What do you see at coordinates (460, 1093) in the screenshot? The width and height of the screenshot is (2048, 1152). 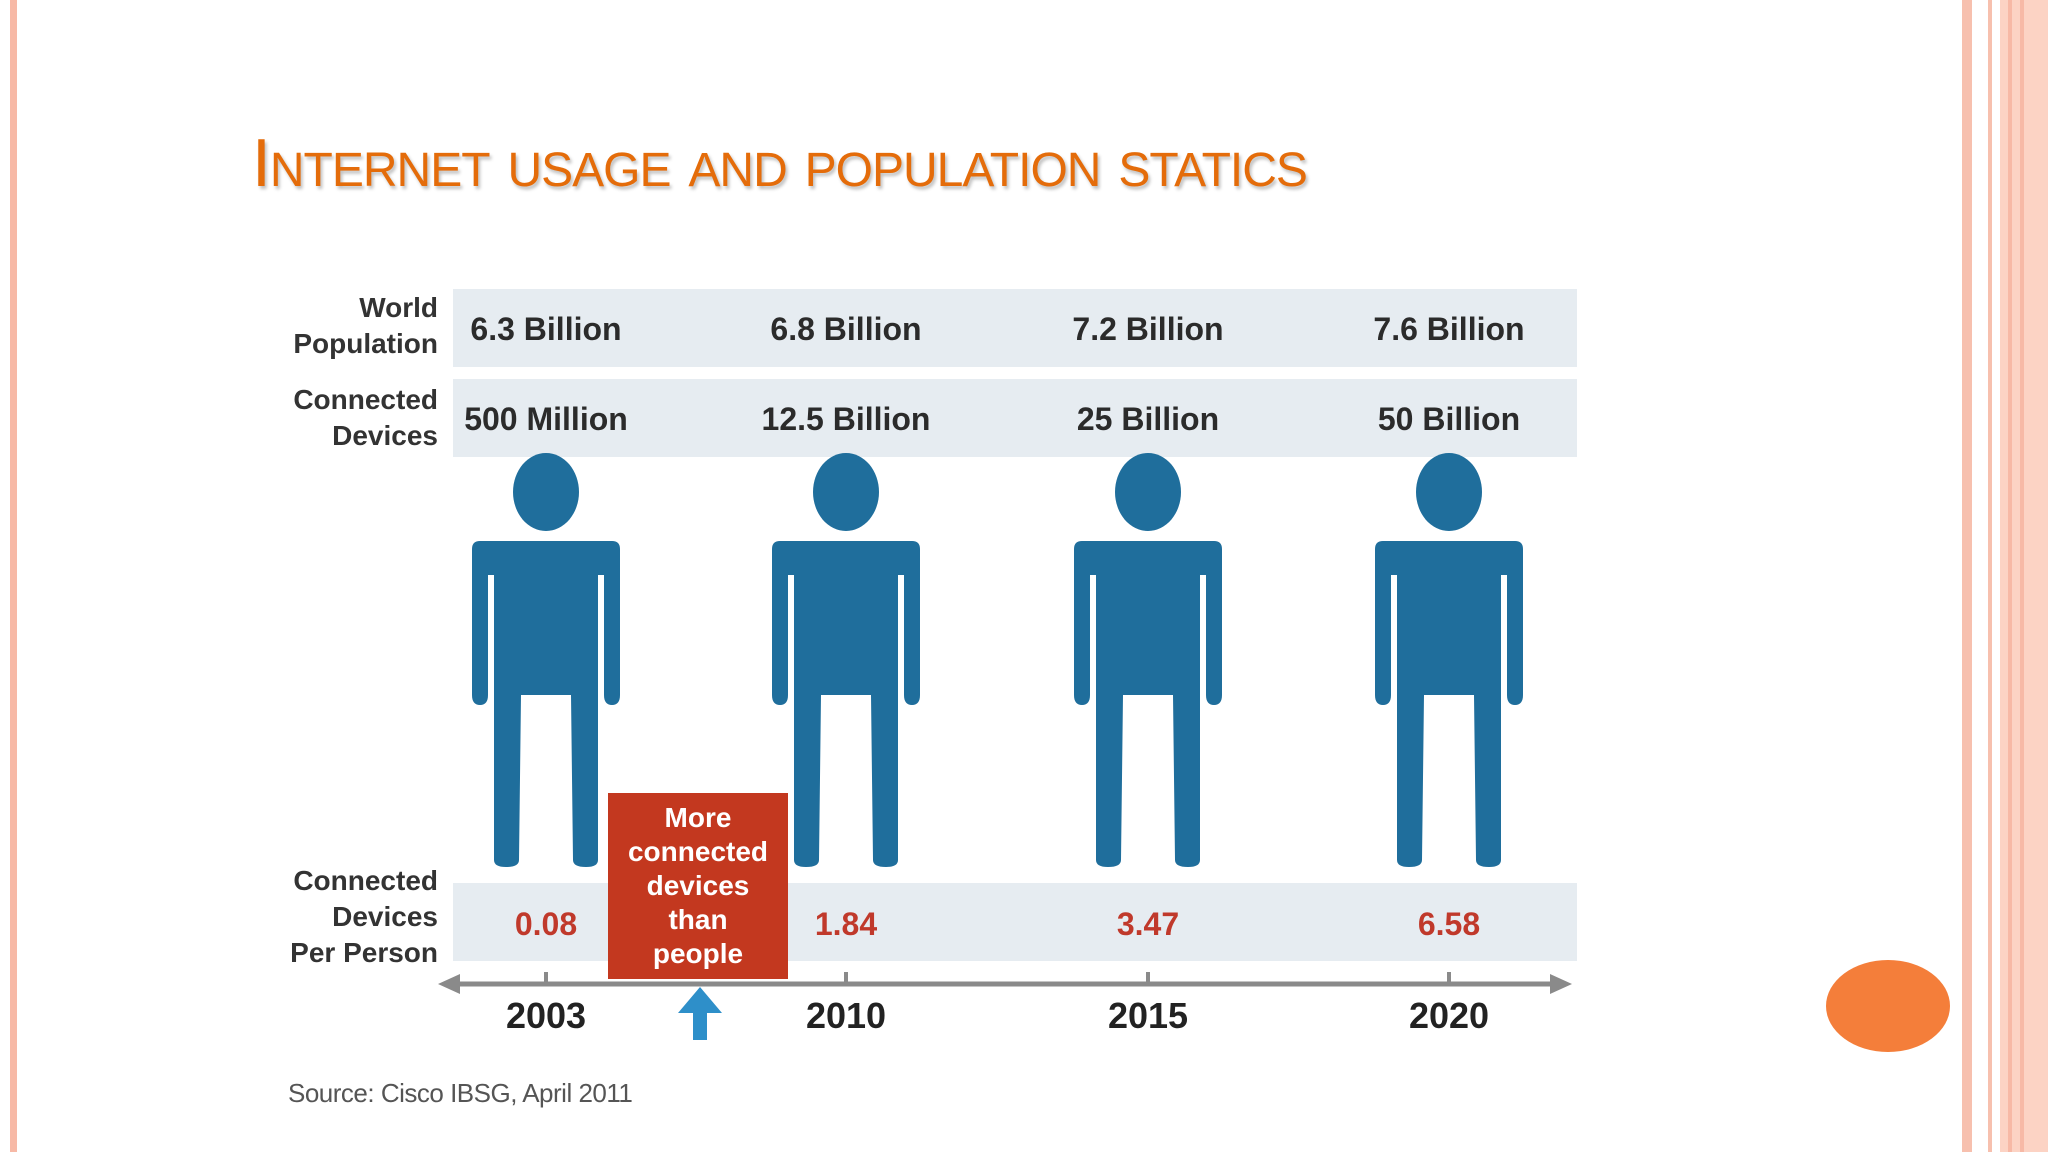 I see `source-note: Source: Cisco IBSG, April 2011` at bounding box center [460, 1093].